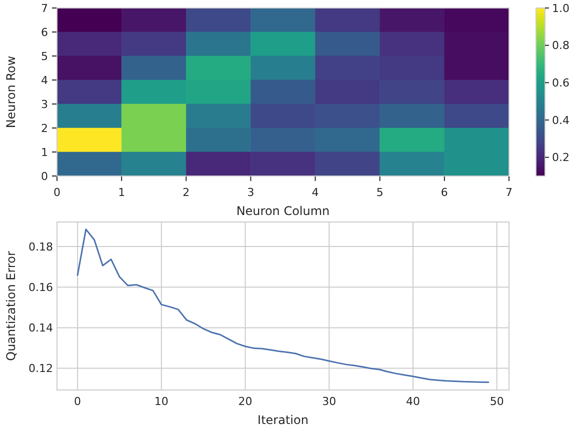 Image resolution: width=576 pixels, height=432 pixels. I want to click on y-tick-label: 0.12, so click(40, 369).